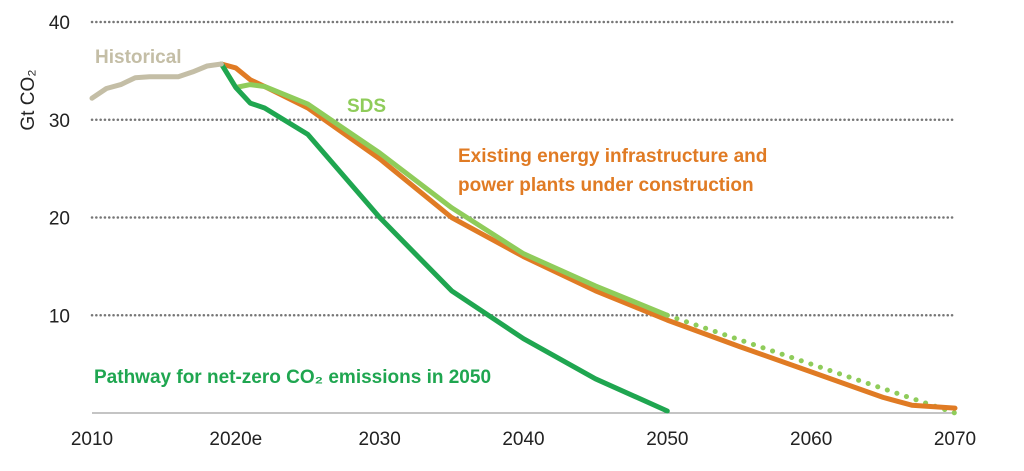 This screenshot has width=1024, height=471. What do you see at coordinates (59, 316) in the screenshot?
I see `y-tick-label: 10` at bounding box center [59, 316].